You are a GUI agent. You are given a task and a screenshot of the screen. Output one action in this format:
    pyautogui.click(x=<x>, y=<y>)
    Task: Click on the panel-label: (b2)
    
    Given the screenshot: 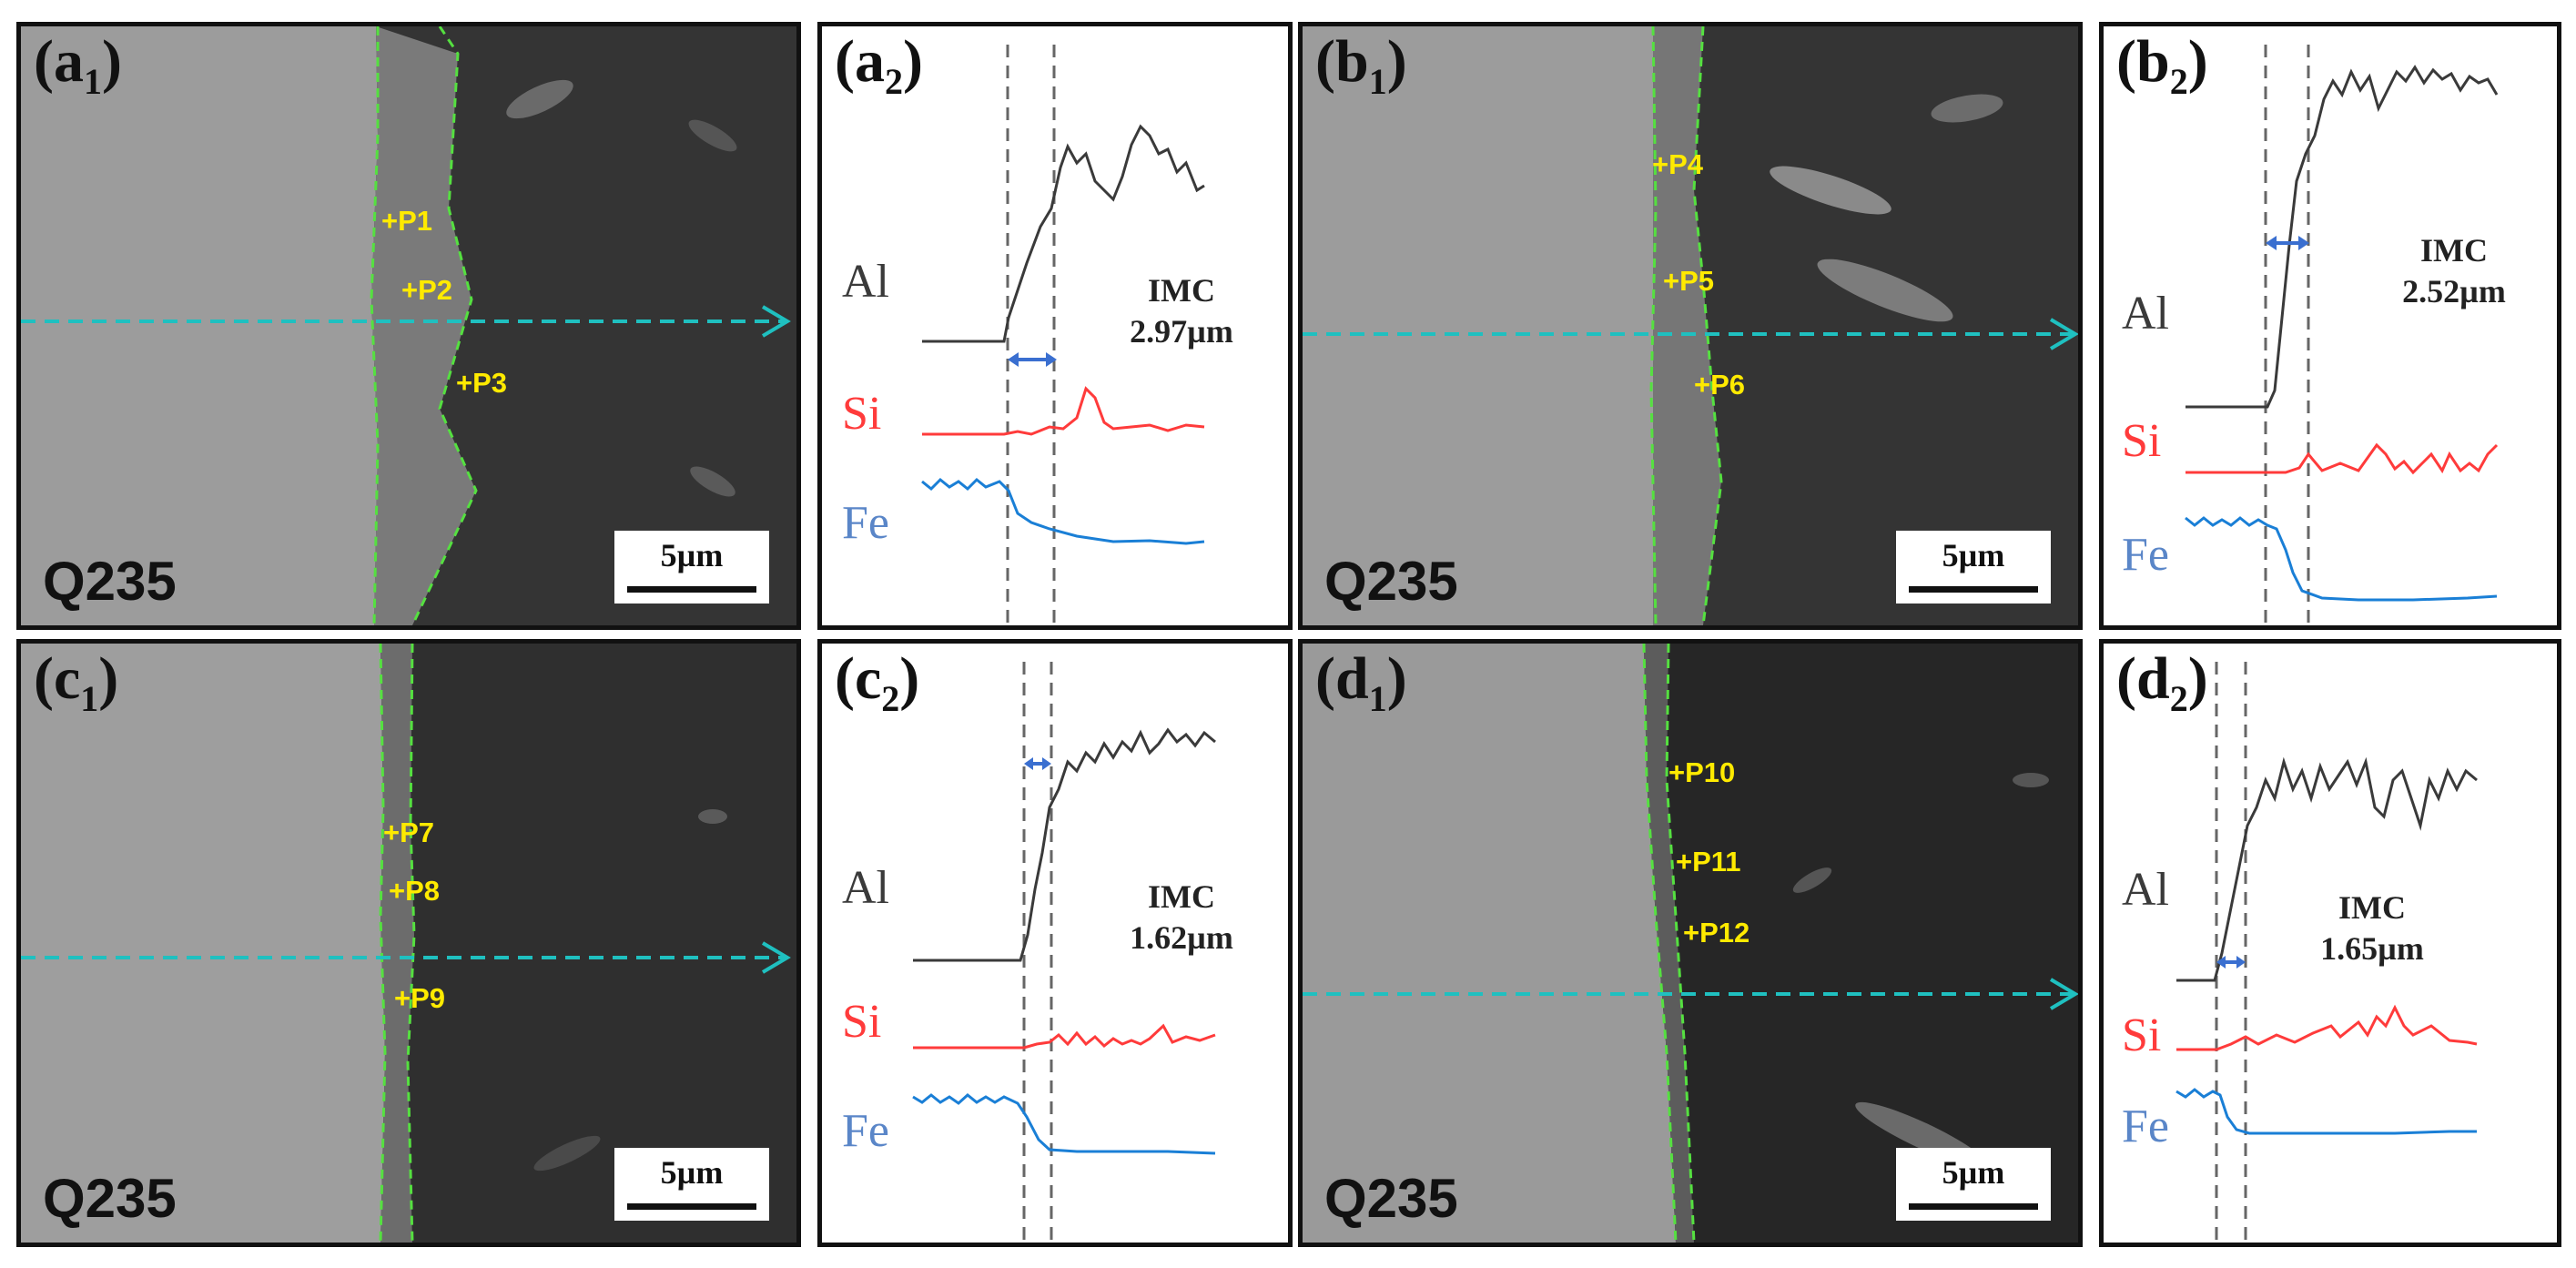 What is the action you would take?
    pyautogui.click(x=2162, y=65)
    